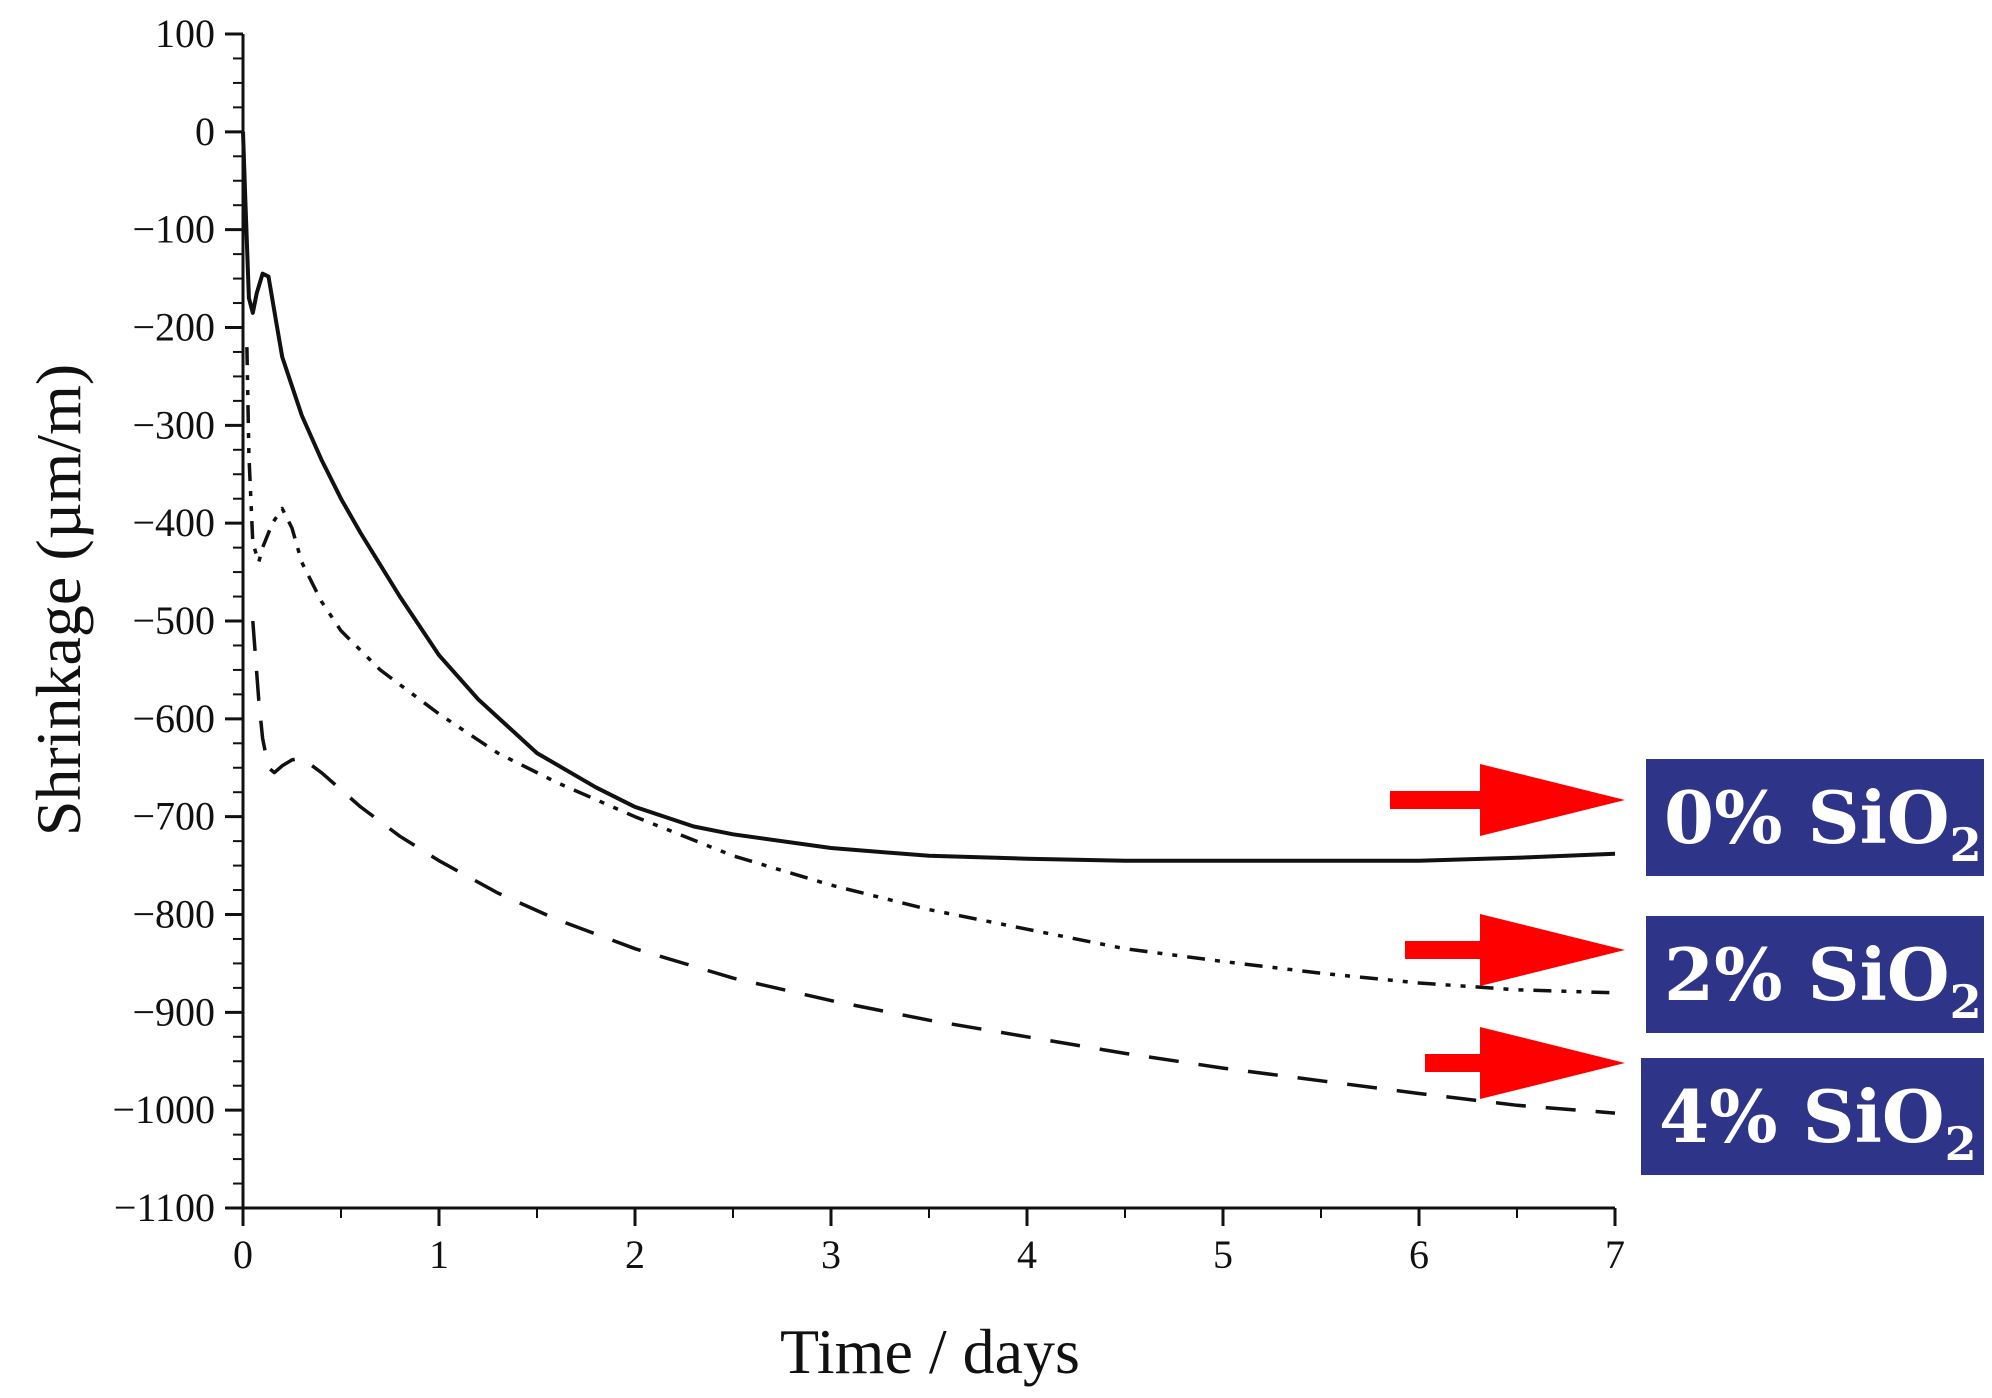  What do you see at coordinates (1823, 980) in the screenshot?
I see `legend-label: 2% SiO2` at bounding box center [1823, 980].